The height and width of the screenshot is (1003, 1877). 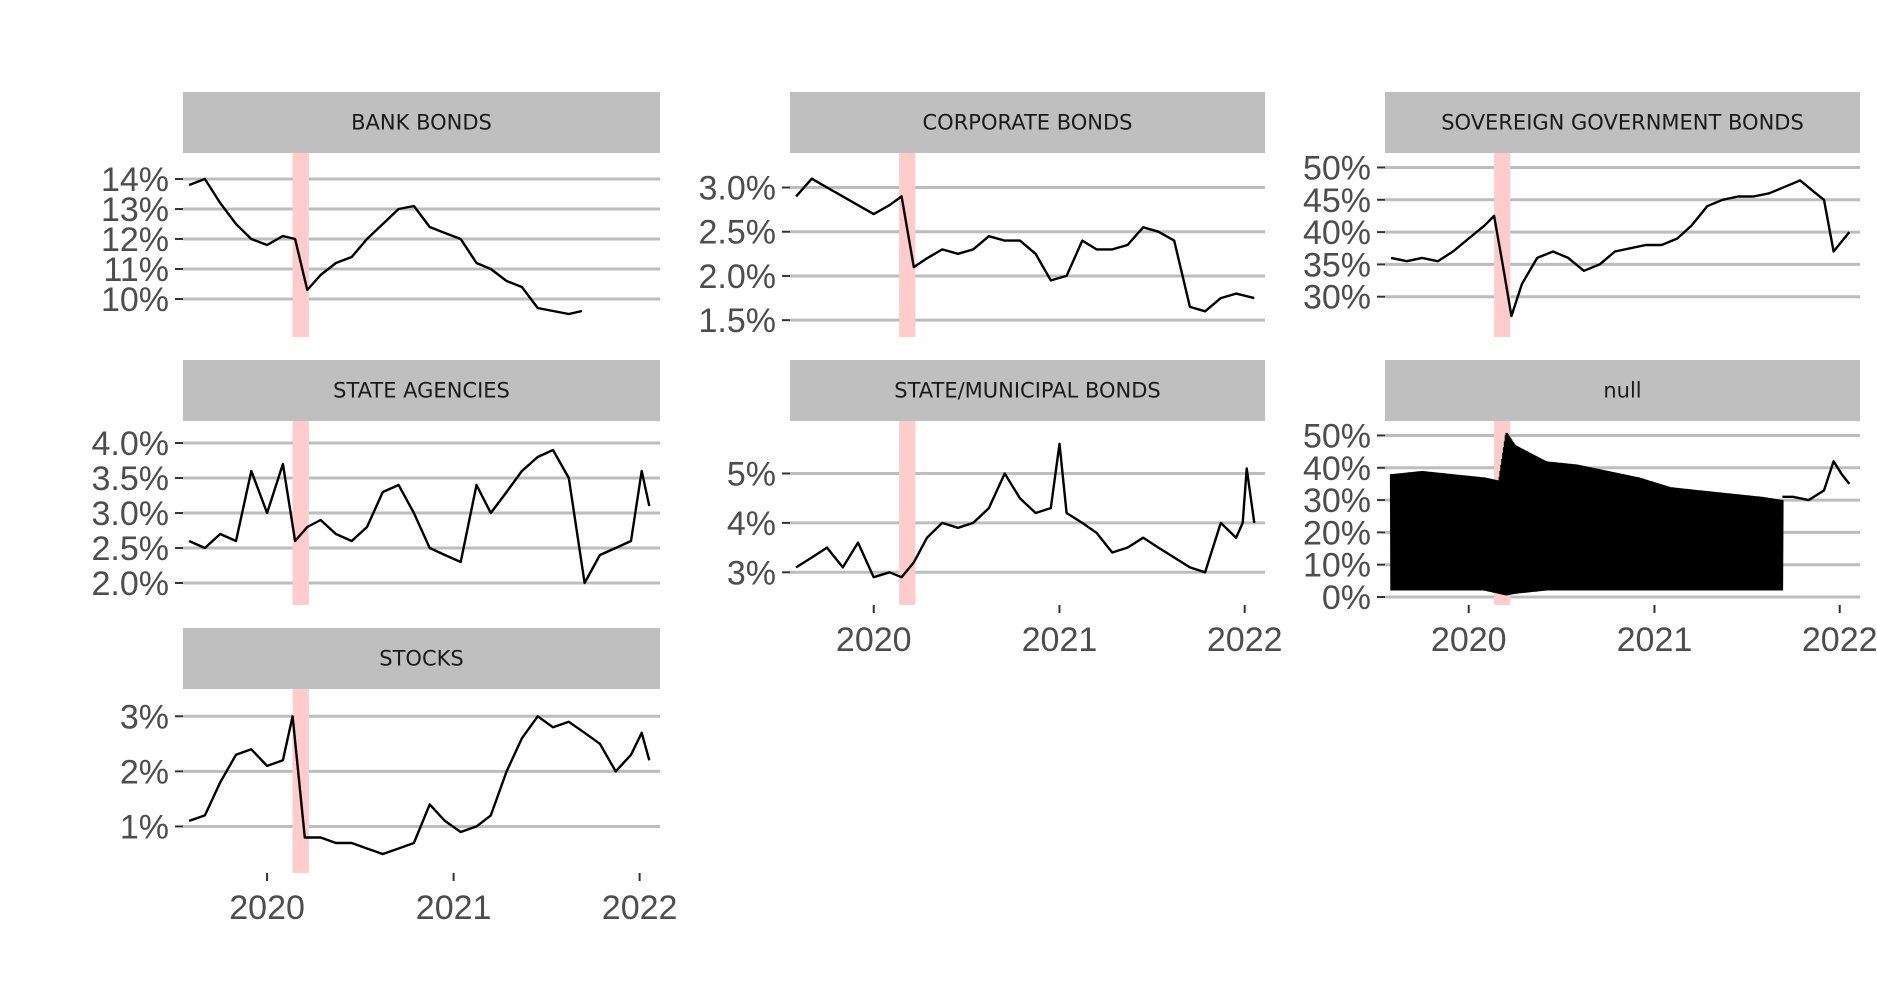 I want to click on strip-label-sovereign-government-bonds: SOVEREIGN GOVERNMENT BONDS, so click(x=1622, y=123).